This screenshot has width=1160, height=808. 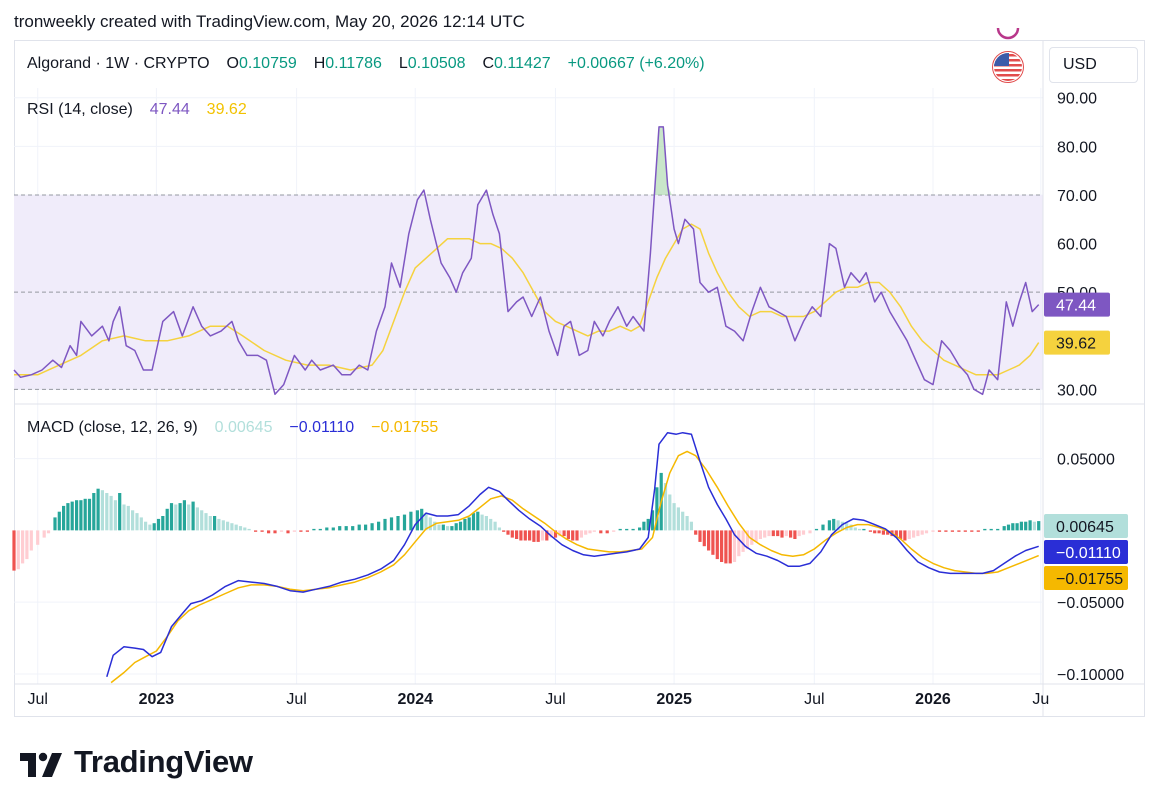 I want to click on macd-title: MACD (close, 12, 26, 9), so click(x=112, y=427).